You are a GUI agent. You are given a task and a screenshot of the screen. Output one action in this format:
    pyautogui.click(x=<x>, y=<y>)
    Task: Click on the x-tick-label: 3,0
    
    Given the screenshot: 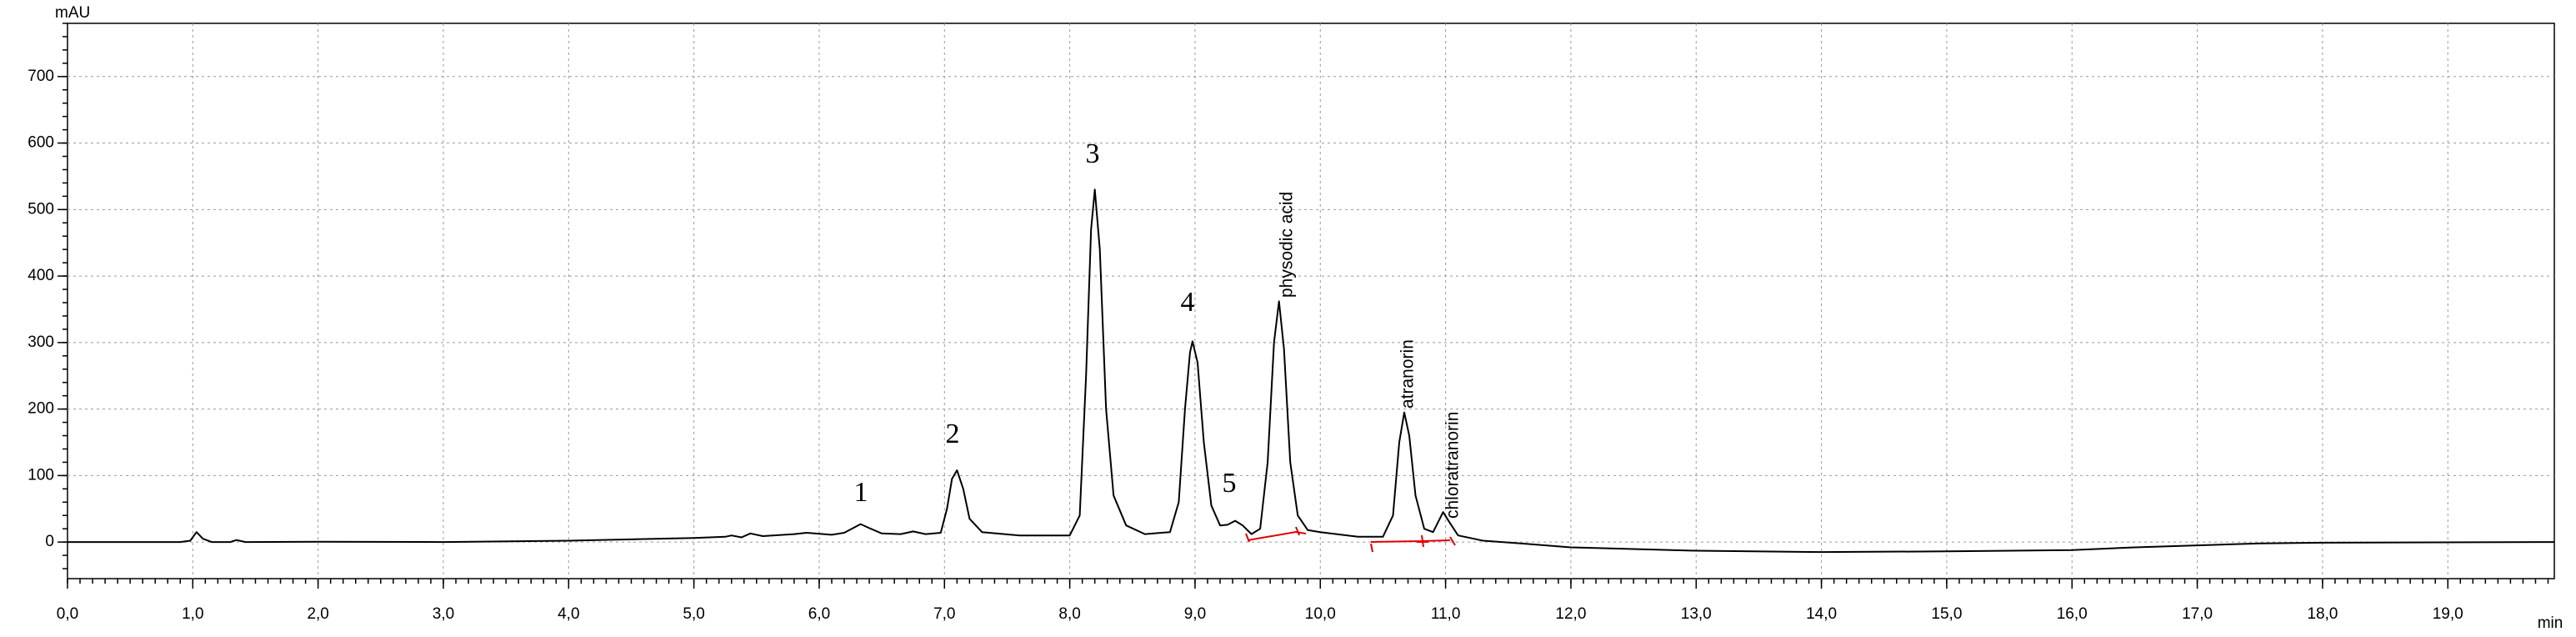 What is the action you would take?
    pyautogui.click(x=444, y=614)
    